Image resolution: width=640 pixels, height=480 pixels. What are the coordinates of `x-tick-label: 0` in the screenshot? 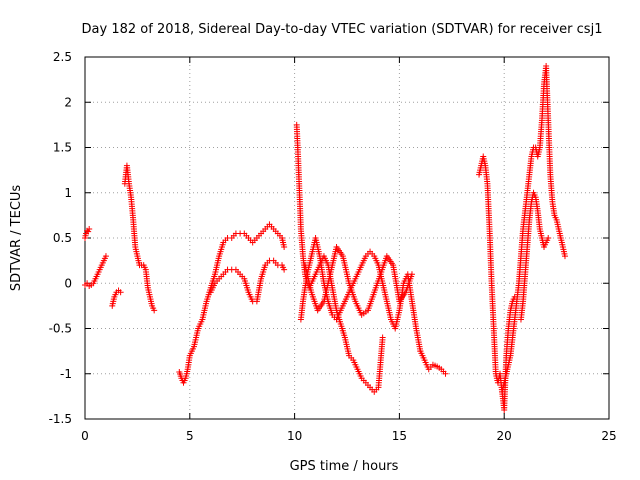 It's located at (85, 436).